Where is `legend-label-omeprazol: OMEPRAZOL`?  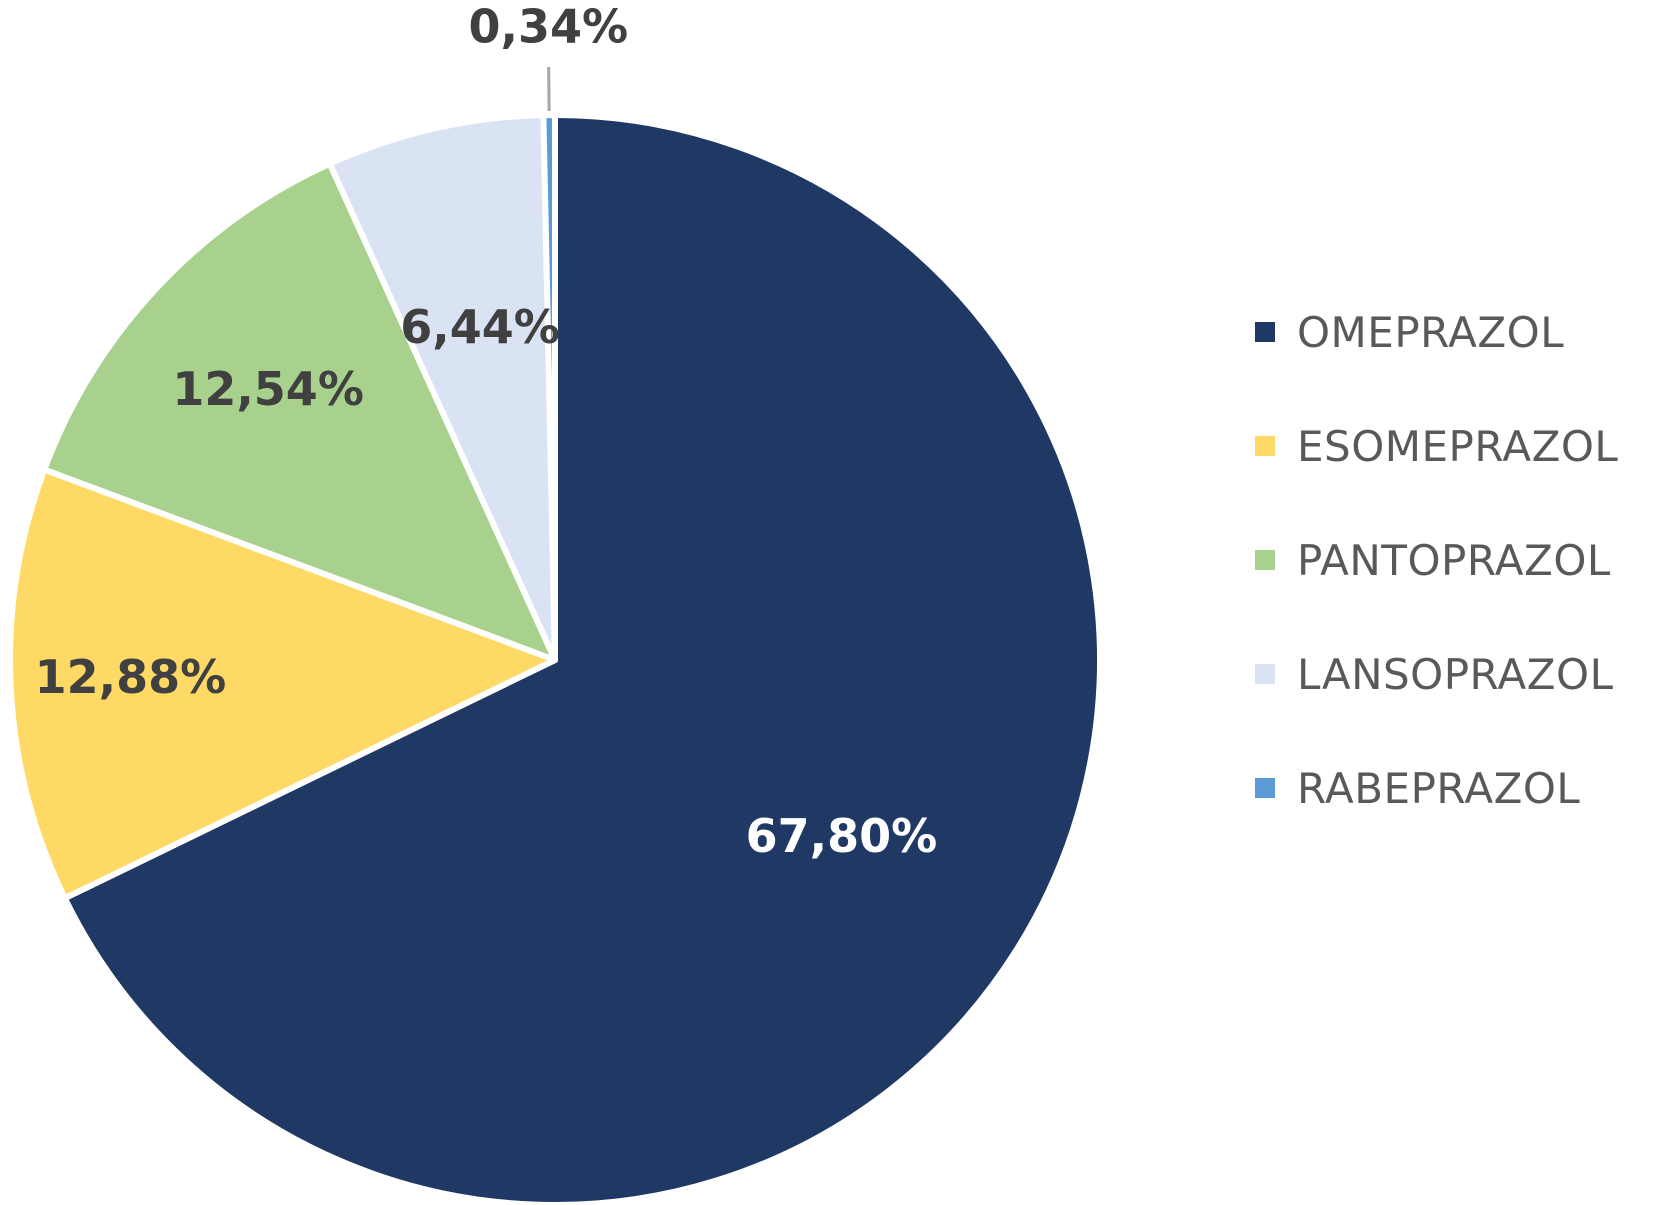 legend-label-omeprazol: OMEPRAZOL is located at coordinates (1431, 332).